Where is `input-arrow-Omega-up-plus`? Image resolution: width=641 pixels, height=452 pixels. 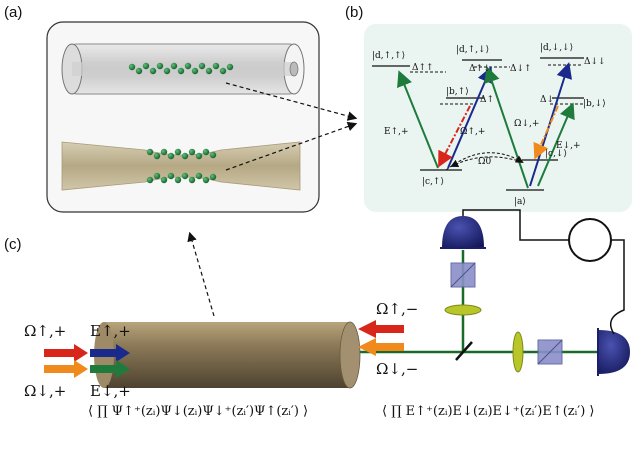
input-arrow-Omega-up-plus is located at coordinates (66, 353).